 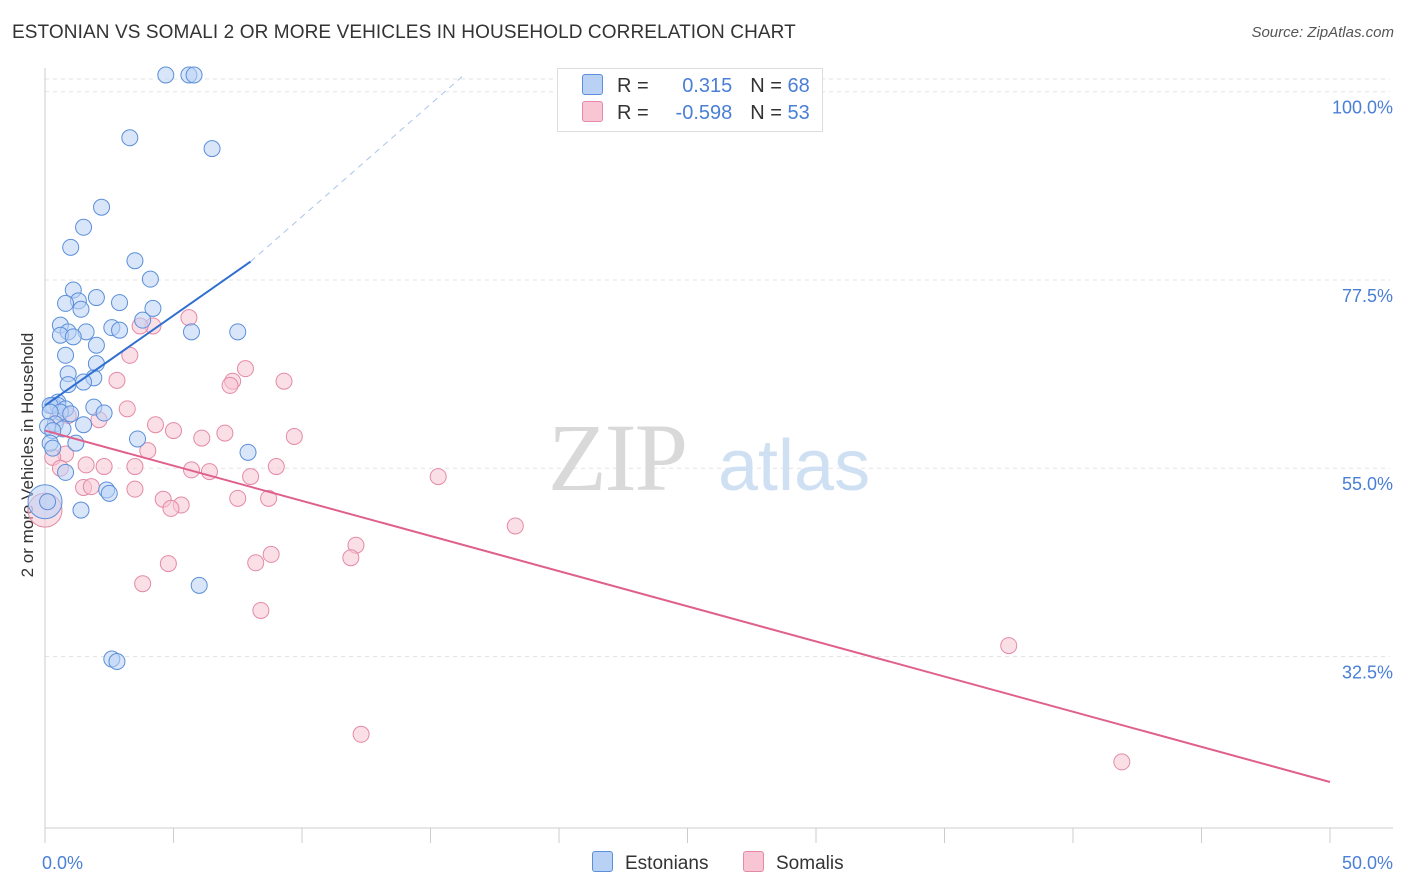 I want to click on legend-label: Estonians, so click(x=667, y=863).